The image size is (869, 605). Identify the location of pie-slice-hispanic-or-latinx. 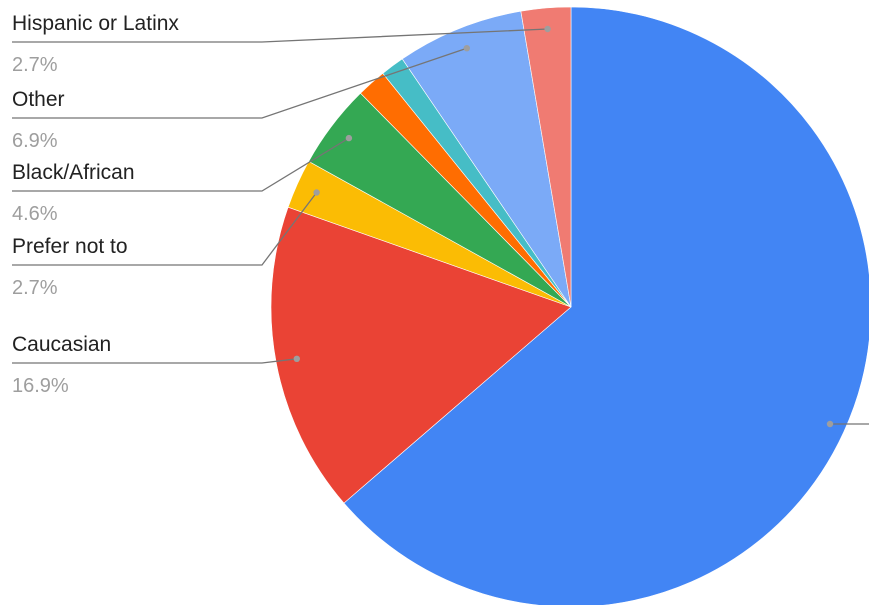
(546, 157).